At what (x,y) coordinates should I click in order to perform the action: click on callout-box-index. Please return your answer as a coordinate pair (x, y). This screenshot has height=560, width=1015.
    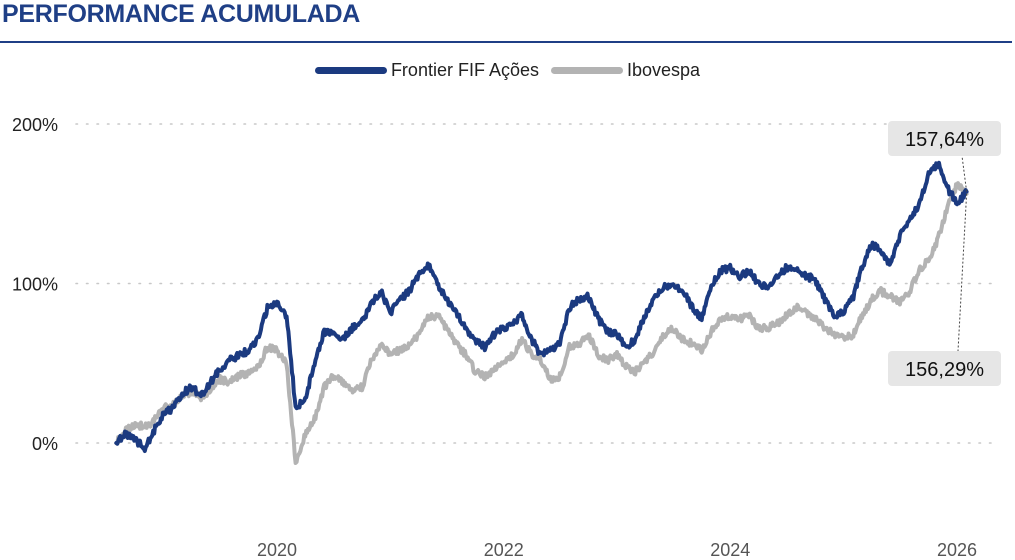
    Looking at the image, I should click on (944, 368).